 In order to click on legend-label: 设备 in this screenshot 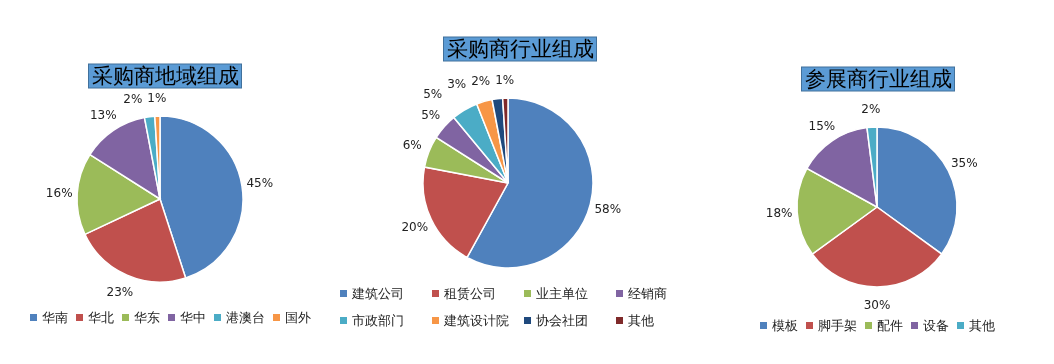, I will do `click(936, 325)`.